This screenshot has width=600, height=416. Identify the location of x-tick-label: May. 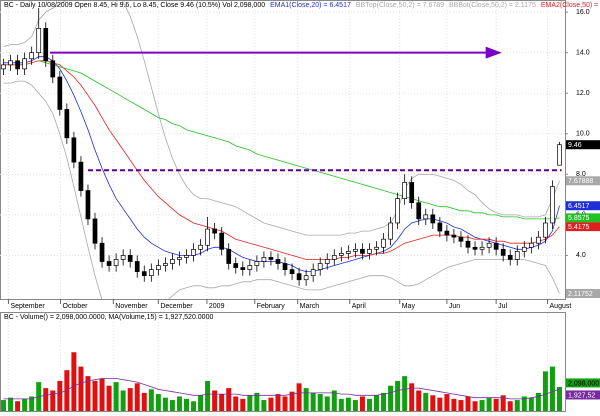
(409, 306).